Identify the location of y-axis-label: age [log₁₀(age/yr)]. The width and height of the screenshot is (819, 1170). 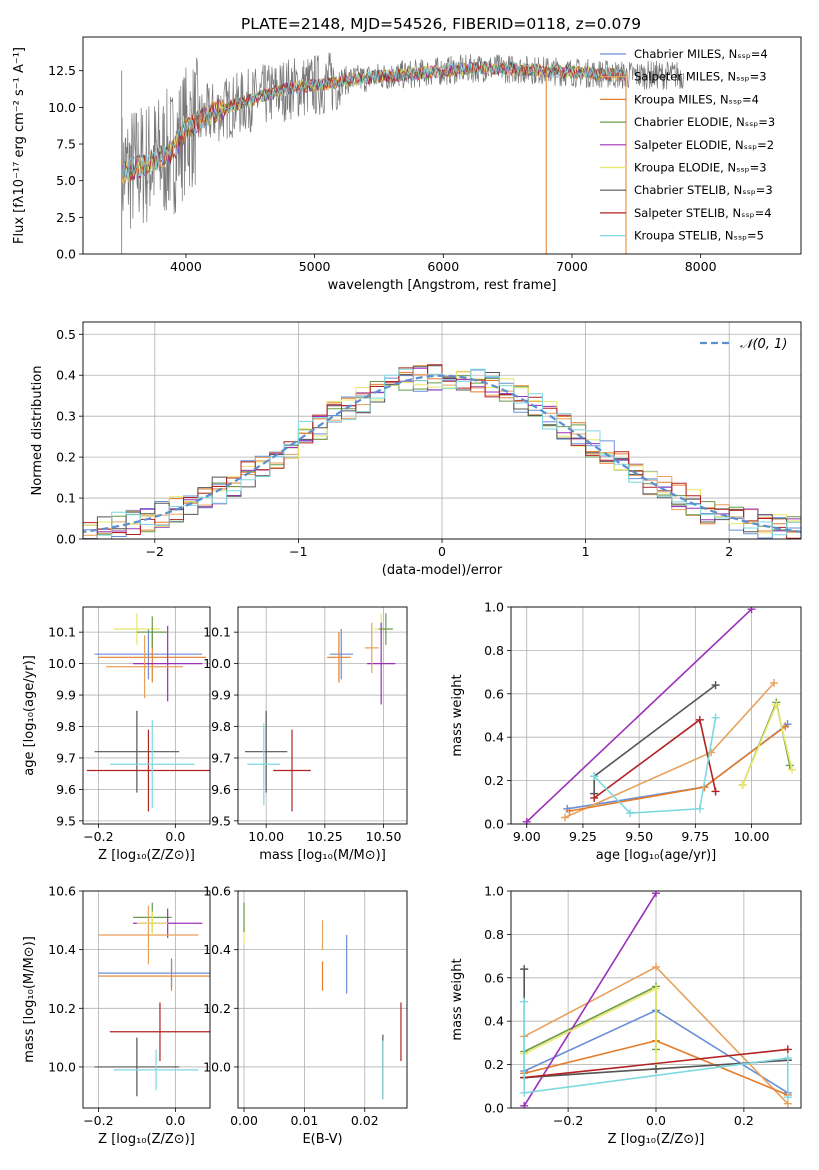
(29, 715).